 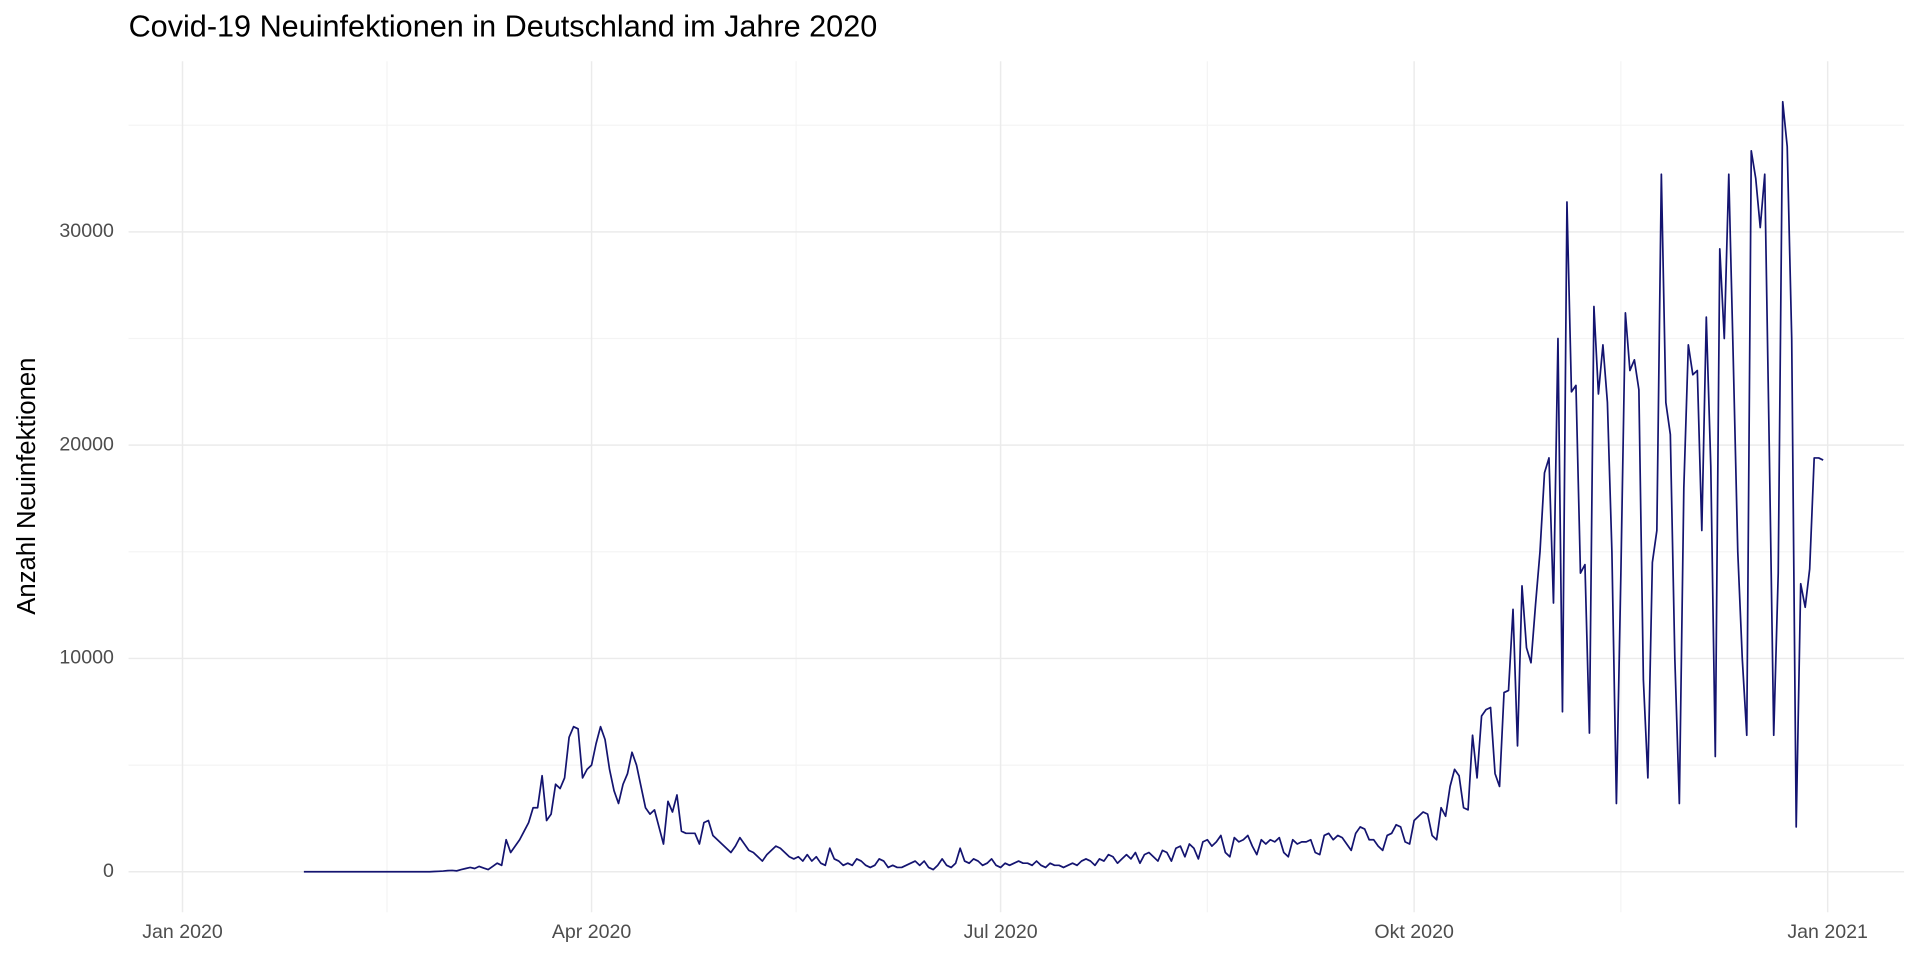 What do you see at coordinates (27, 486) in the screenshot?
I see `y-axis-label: Anzahl Neuinfektionen` at bounding box center [27, 486].